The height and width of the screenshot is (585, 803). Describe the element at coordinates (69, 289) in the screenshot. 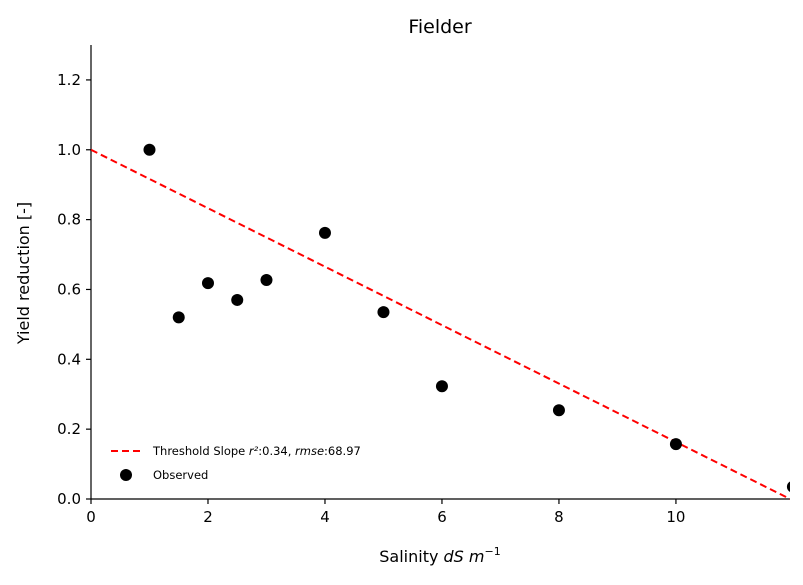

I see `y-tick-label: 0.6` at that location.